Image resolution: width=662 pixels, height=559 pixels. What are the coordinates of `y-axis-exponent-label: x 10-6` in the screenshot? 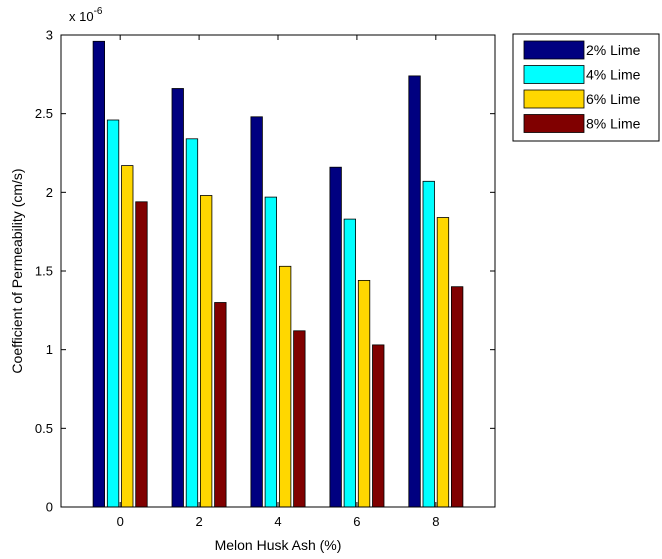 It's located at (86, 15).